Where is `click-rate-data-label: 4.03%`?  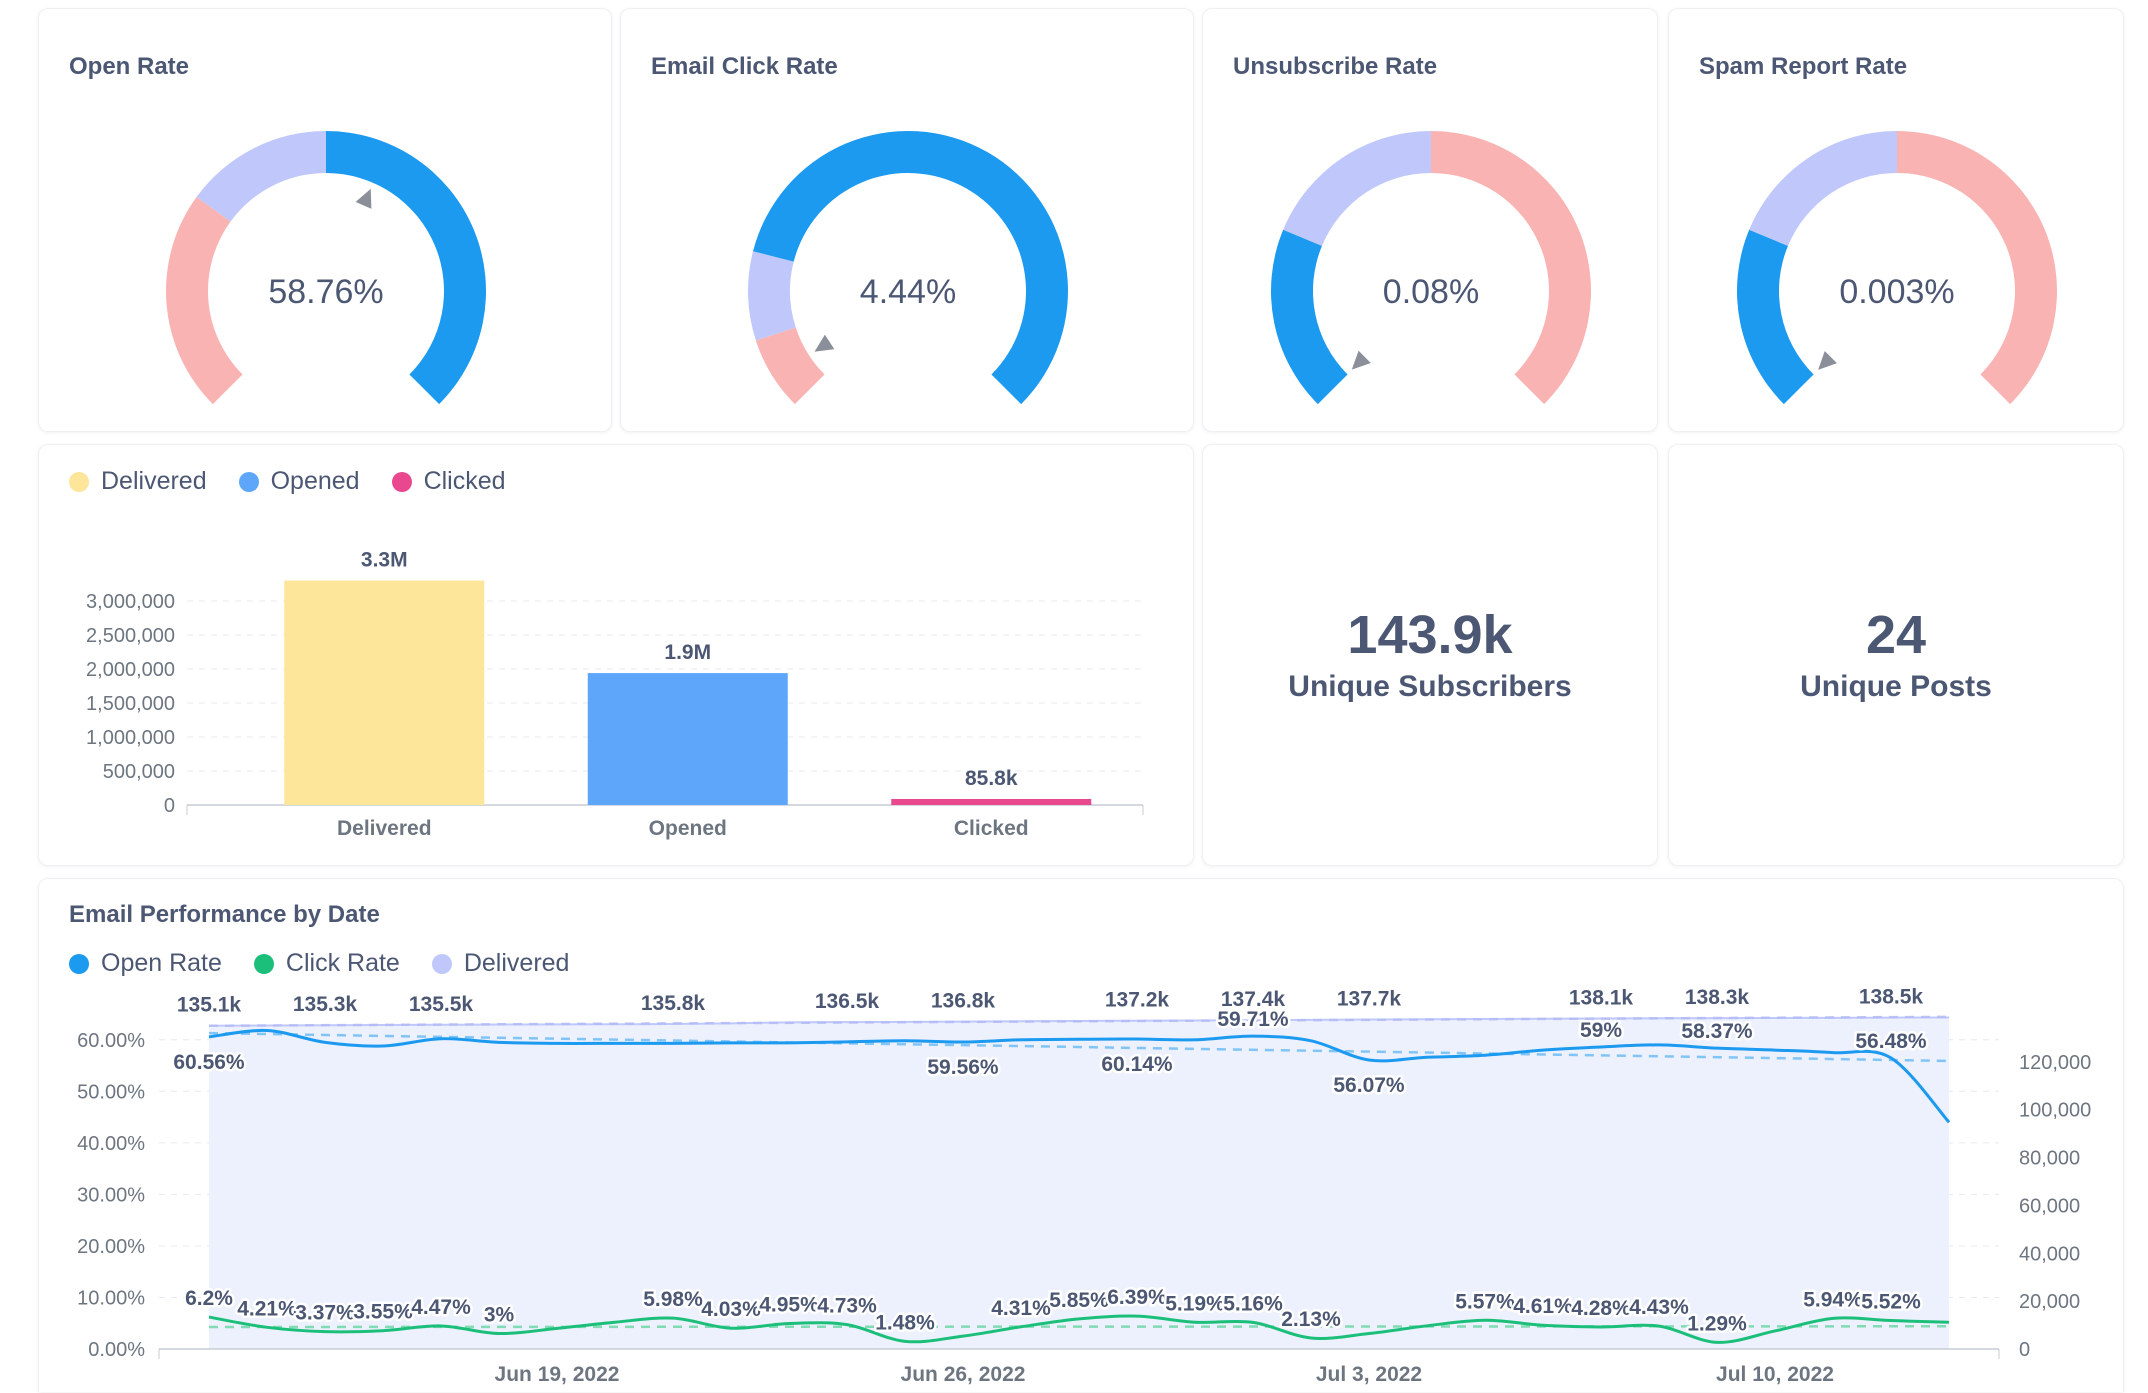 click-rate-data-label: 4.03% is located at coordinates (731, 1309).